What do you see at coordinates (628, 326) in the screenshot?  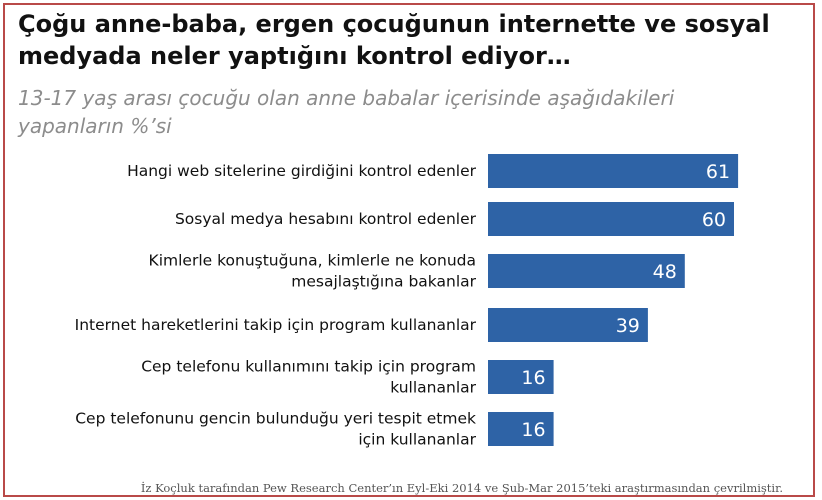 I see `value-label: 39` at bounding box center [628, 326].